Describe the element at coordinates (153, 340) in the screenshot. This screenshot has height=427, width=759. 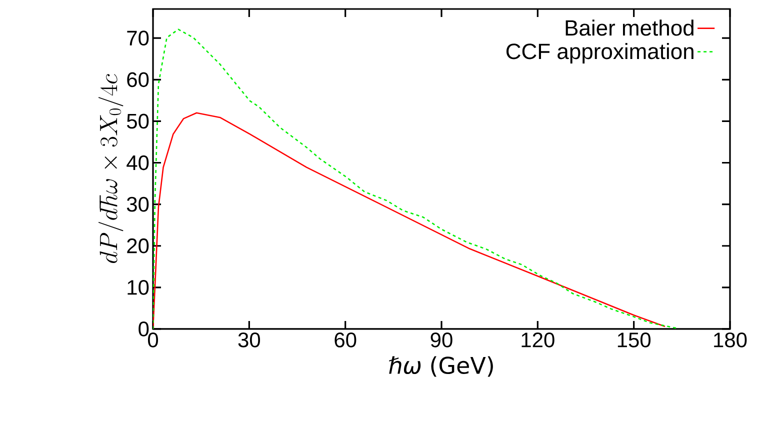
I see `x-tick-label: 0` at that location.